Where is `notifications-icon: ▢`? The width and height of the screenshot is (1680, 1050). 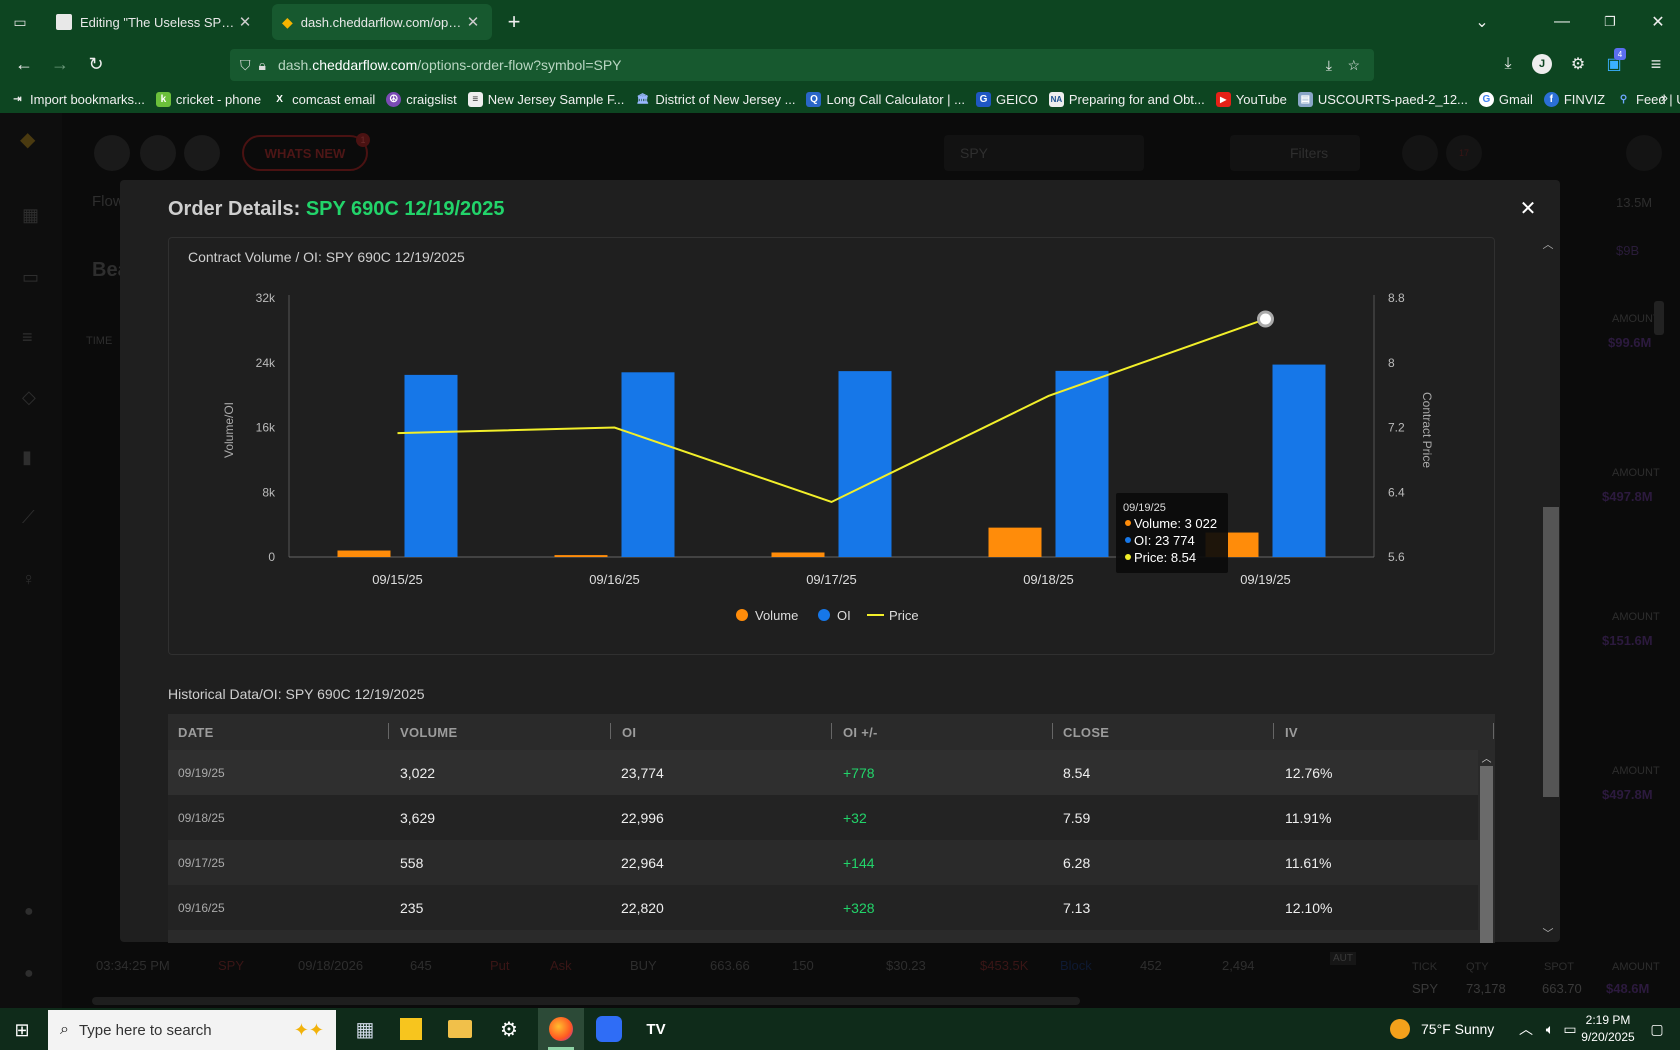
notifications-icon: ▢ is located at coordinates (1657, 1028).